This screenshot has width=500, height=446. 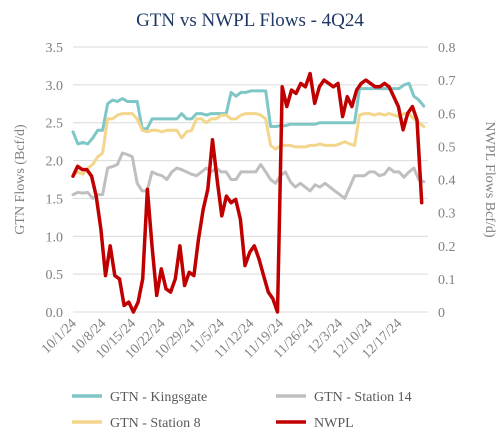 What do you see at coordinates (447, 81) in the screenshot?
I see `y2-tick-label: 0.7` at bounding box center [447, 81].